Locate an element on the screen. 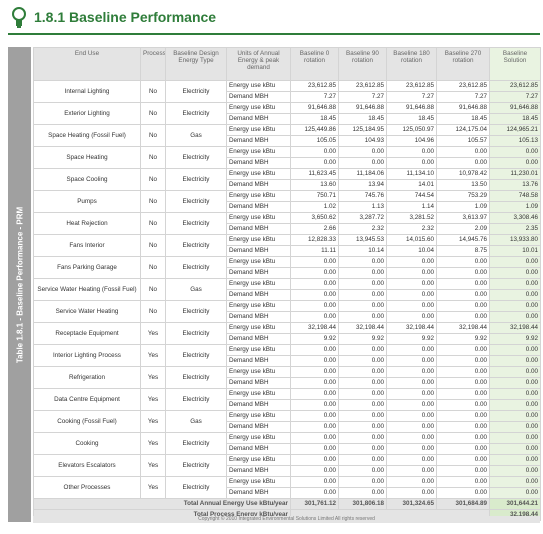  energy-value: 23,612.85 is located at coordinates (411, 86).